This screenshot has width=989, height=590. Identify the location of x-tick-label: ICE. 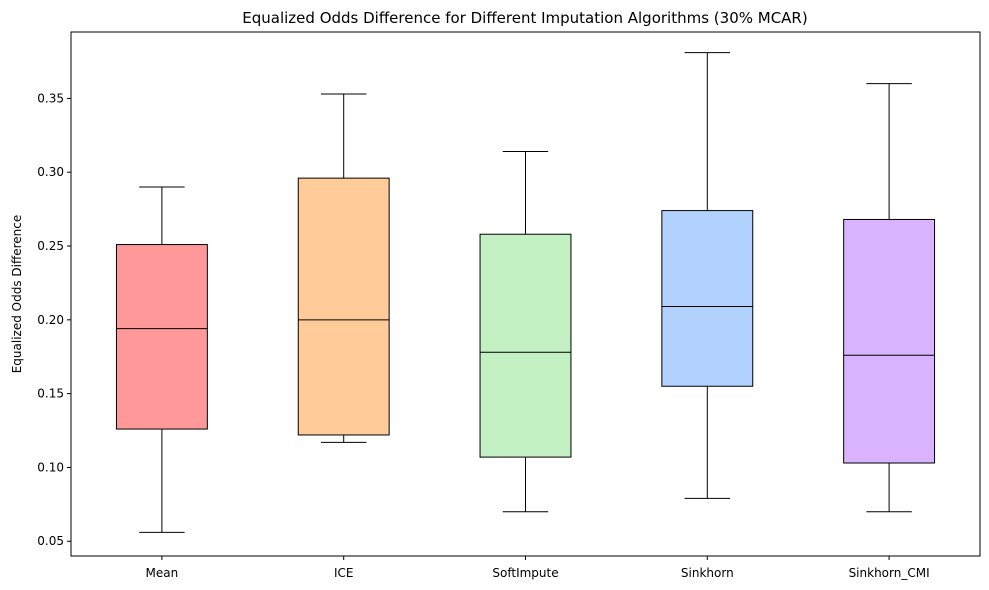
(344, 573).